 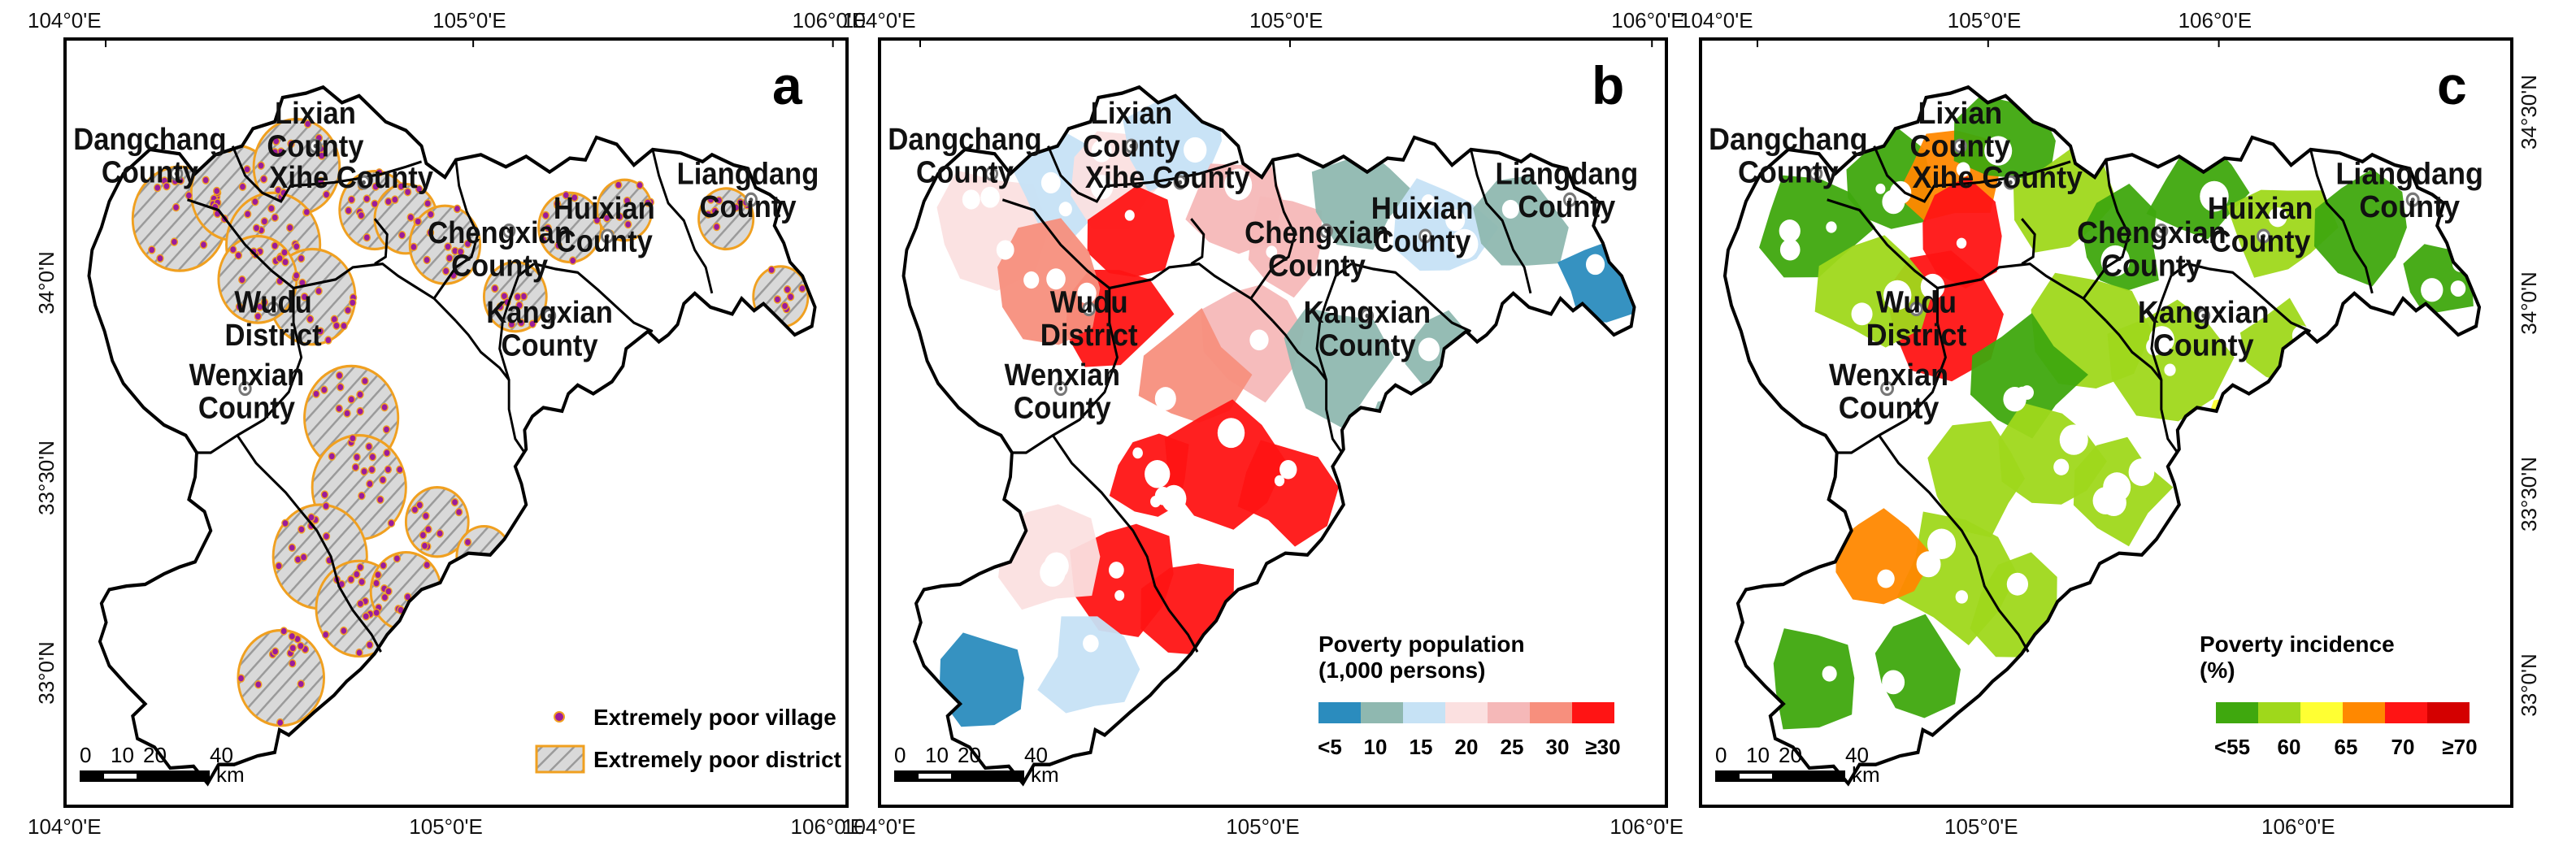 What do you see at coordinates (1401, 670) in the screenshot?
I see `legend-title: (1,000 persons)` at bounding box center [1401, 670].